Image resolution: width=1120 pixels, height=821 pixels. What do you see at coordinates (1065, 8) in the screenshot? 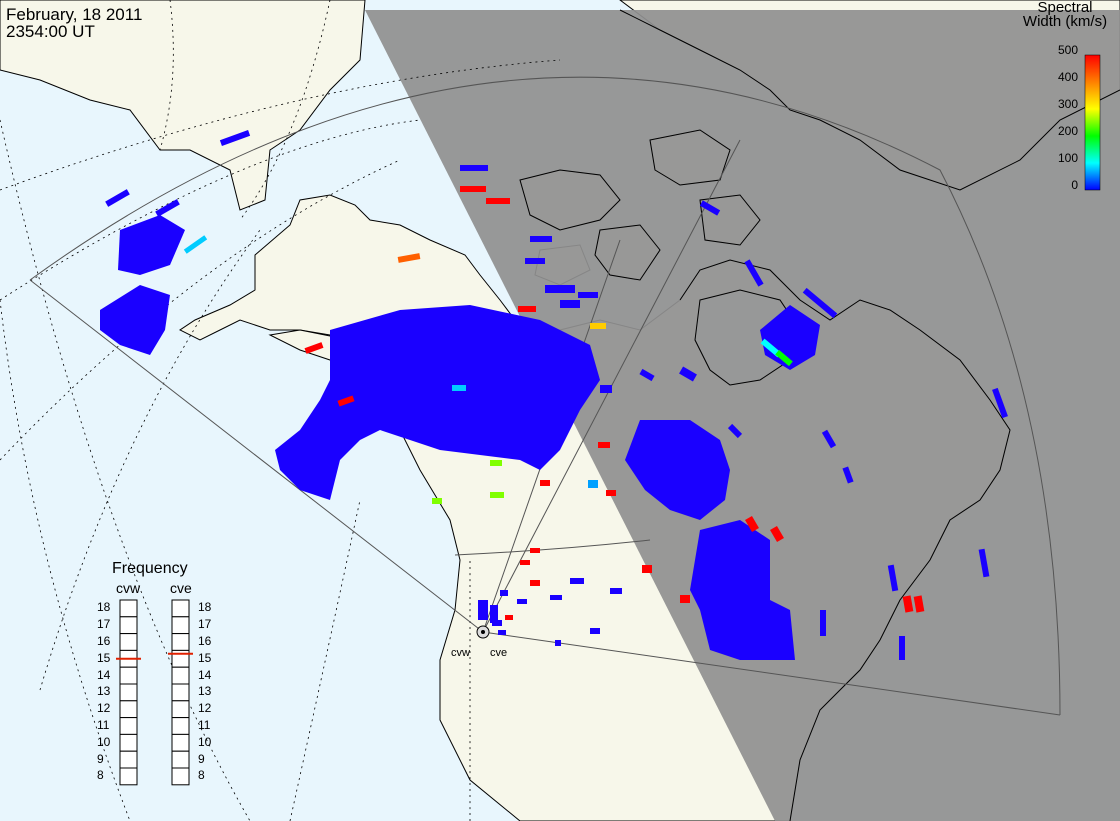
I see `colorbar-title-1: Spectral` at bounding box center [1065, 8].